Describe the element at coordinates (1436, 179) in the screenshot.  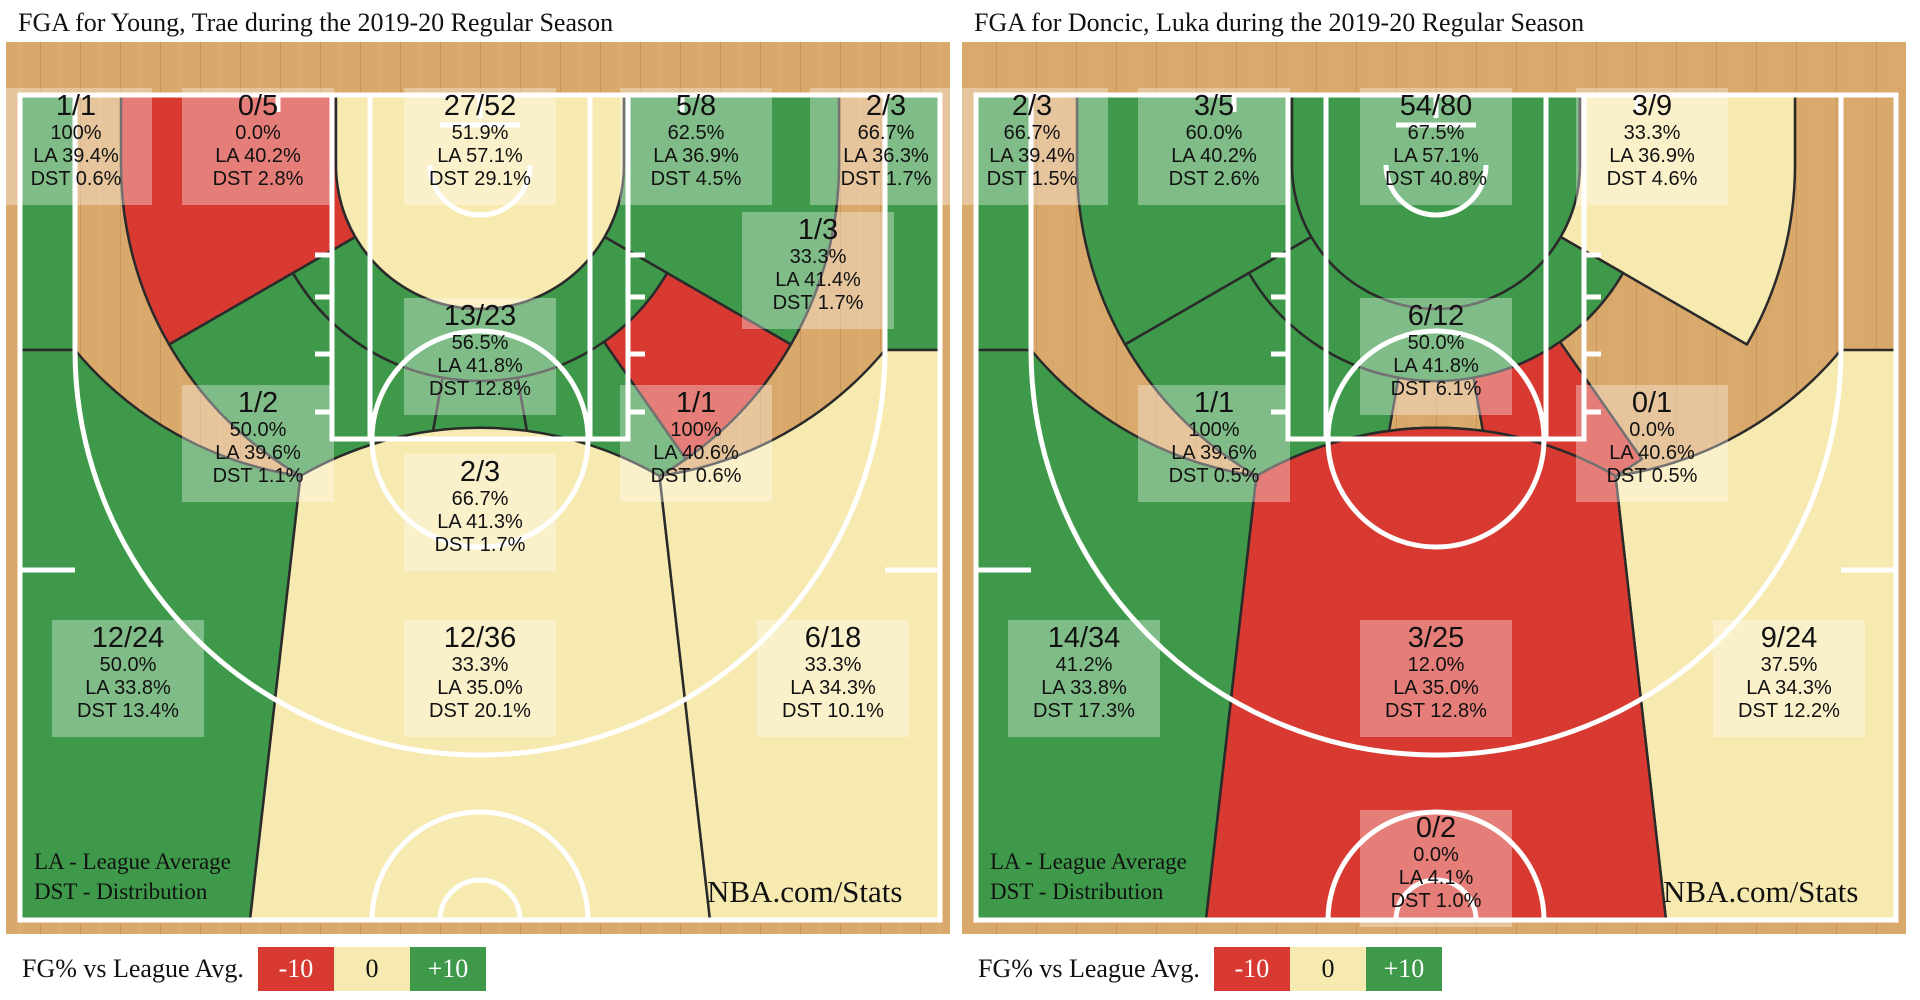
I see `zone-distribution: DST 40.8%` at that location.